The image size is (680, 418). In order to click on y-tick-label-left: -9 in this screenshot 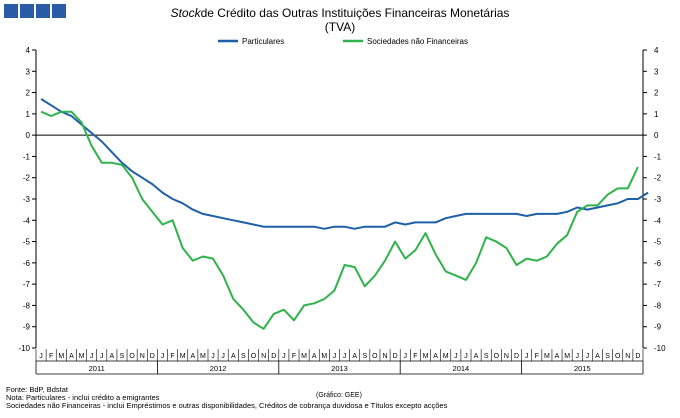, I will do `click(27, 327)`.